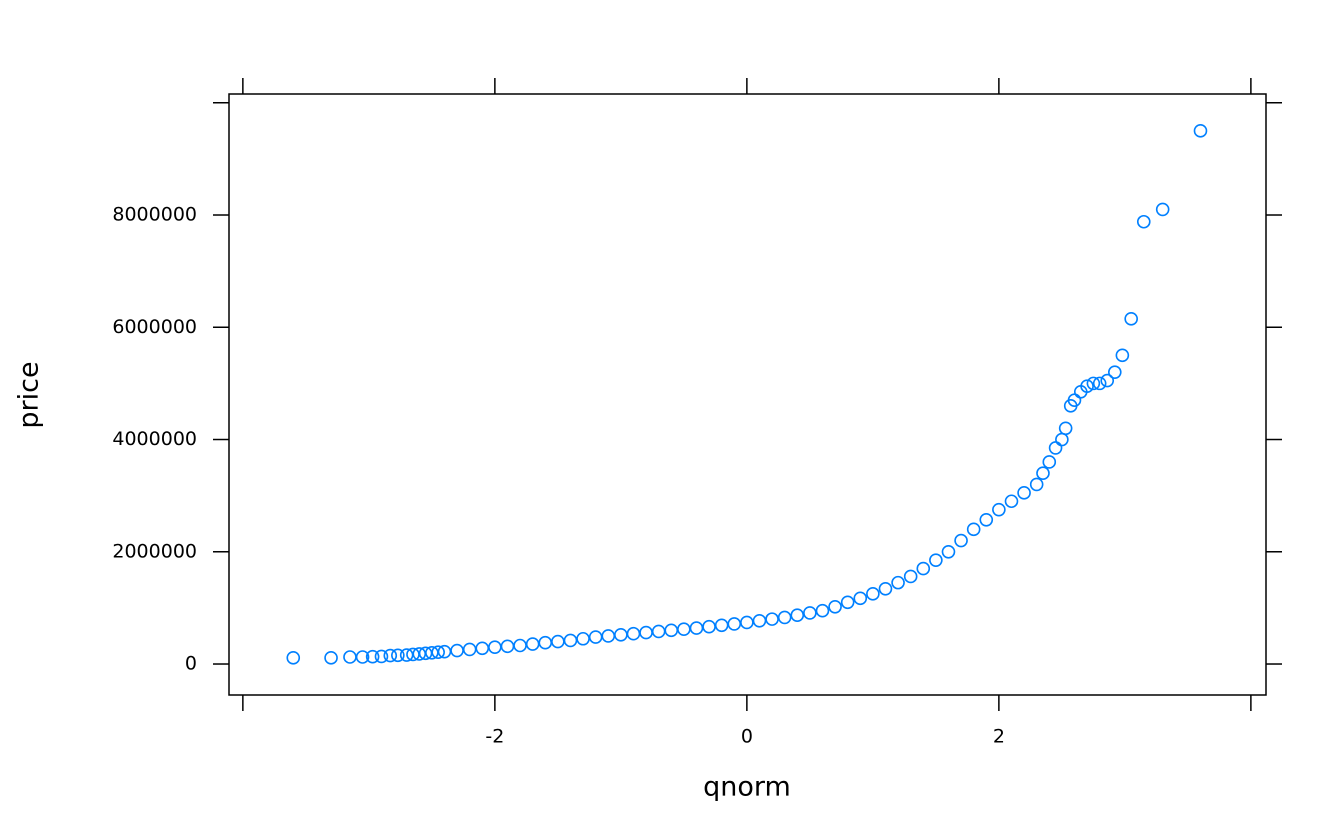 The image size is (1344, 830). I want to click on x-tick-label: -2, so click(494, 737).